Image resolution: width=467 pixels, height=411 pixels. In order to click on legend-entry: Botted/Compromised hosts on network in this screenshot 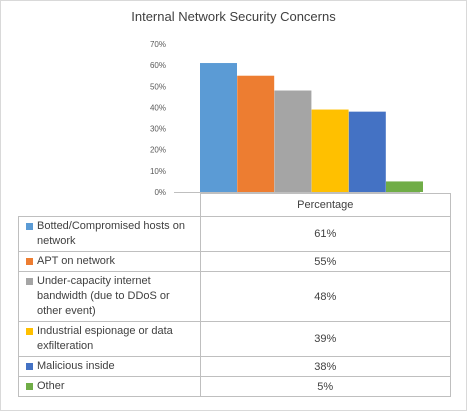, I will do `click(109, 234)`.